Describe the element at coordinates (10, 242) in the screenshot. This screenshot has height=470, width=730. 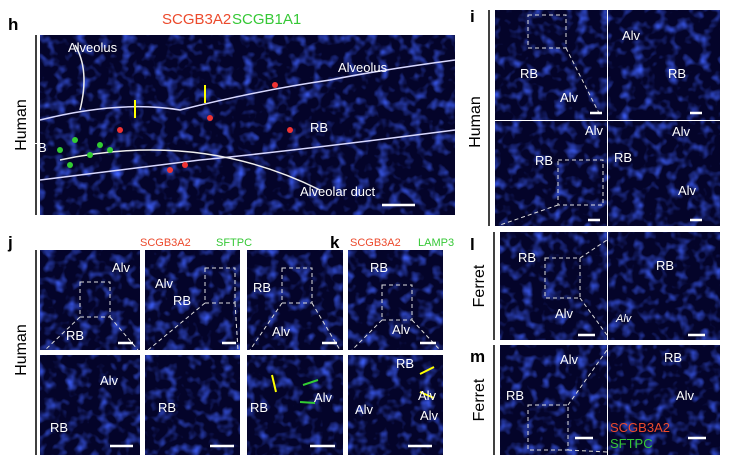
I see `panel-letter: j` at that location.